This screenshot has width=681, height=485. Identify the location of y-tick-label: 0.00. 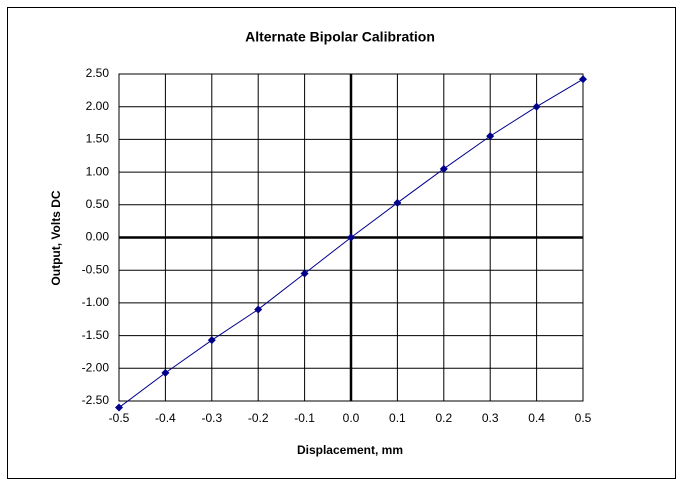
(98, 237).